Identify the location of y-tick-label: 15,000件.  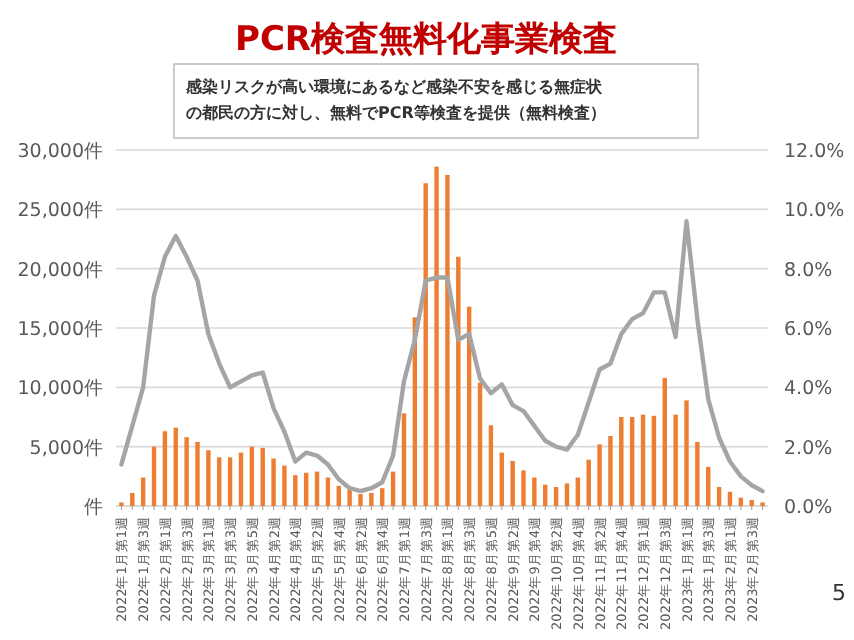
(60, 330).